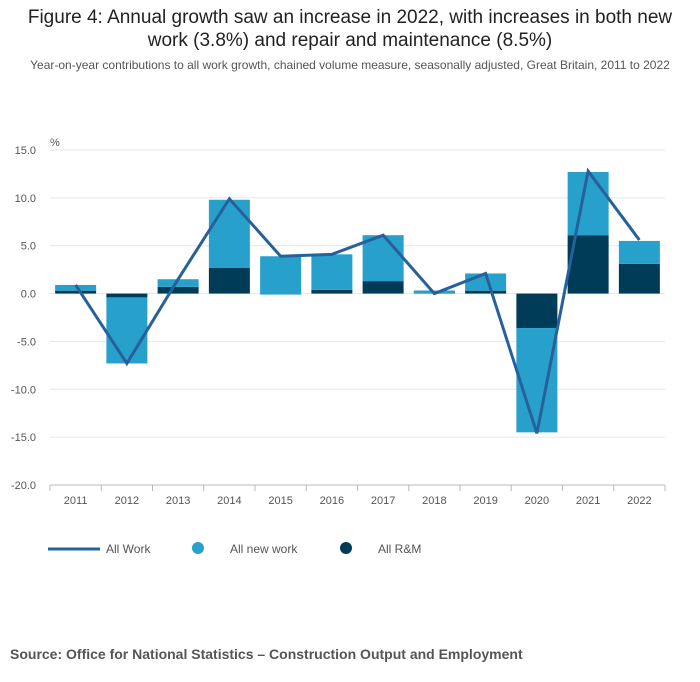  I want to click on y-tick-label: -10.0, so click(23, 390).